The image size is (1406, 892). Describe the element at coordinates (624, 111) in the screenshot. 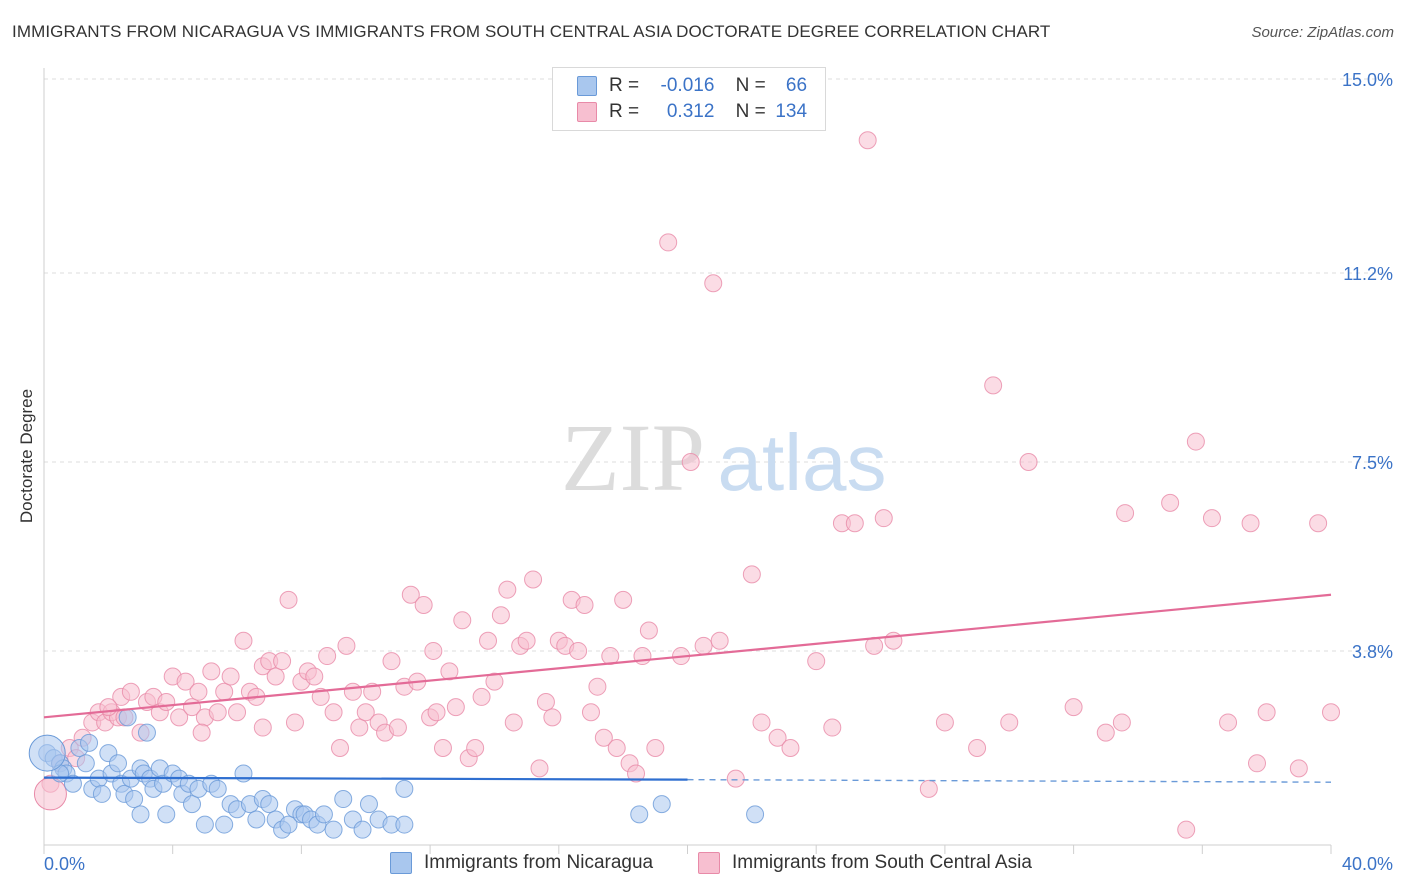

I see `legend-r-label: R =` at that location.